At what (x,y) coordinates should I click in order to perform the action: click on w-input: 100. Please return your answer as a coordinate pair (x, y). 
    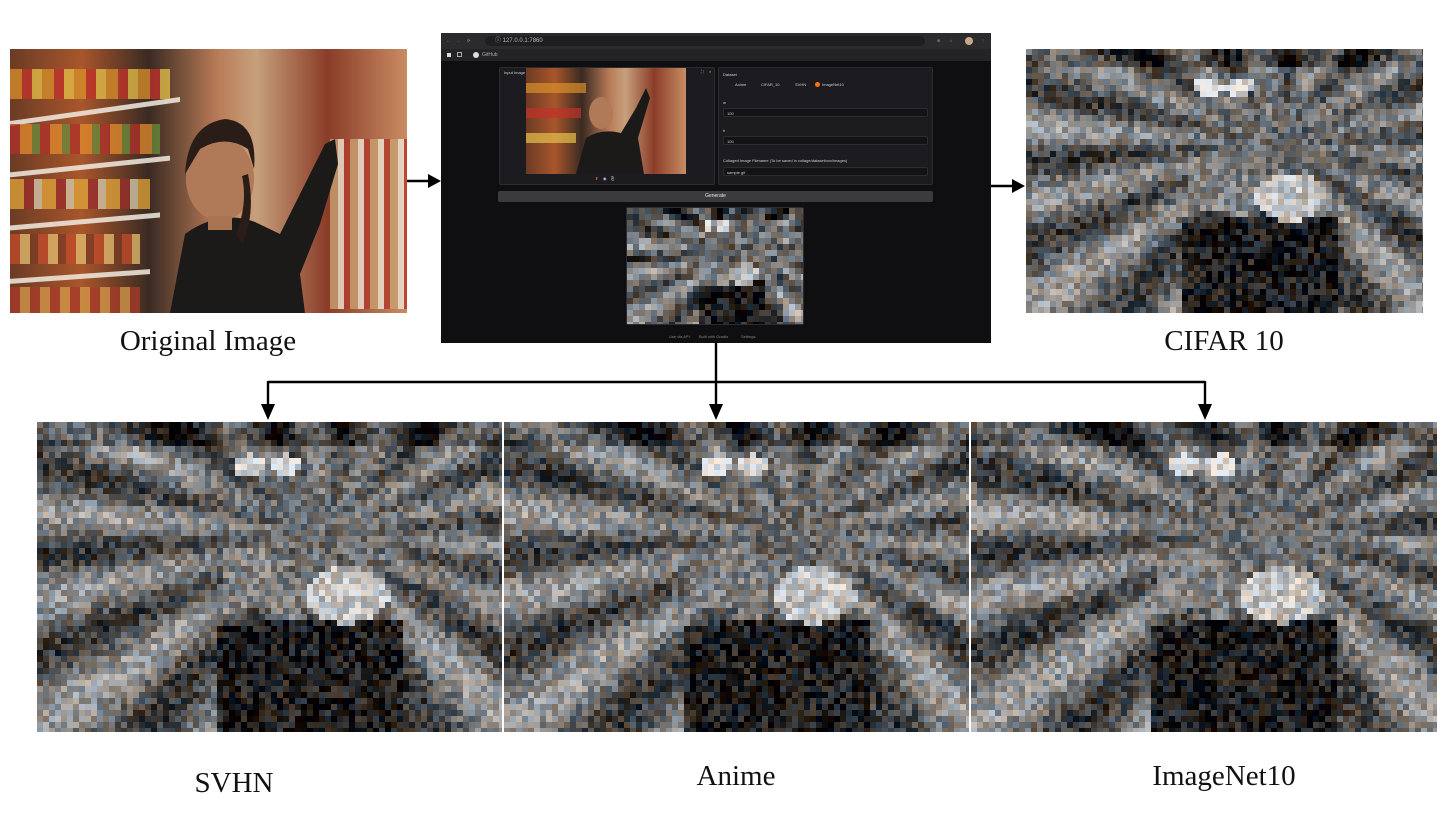
    Looking at the image, I should click on (825, 112).